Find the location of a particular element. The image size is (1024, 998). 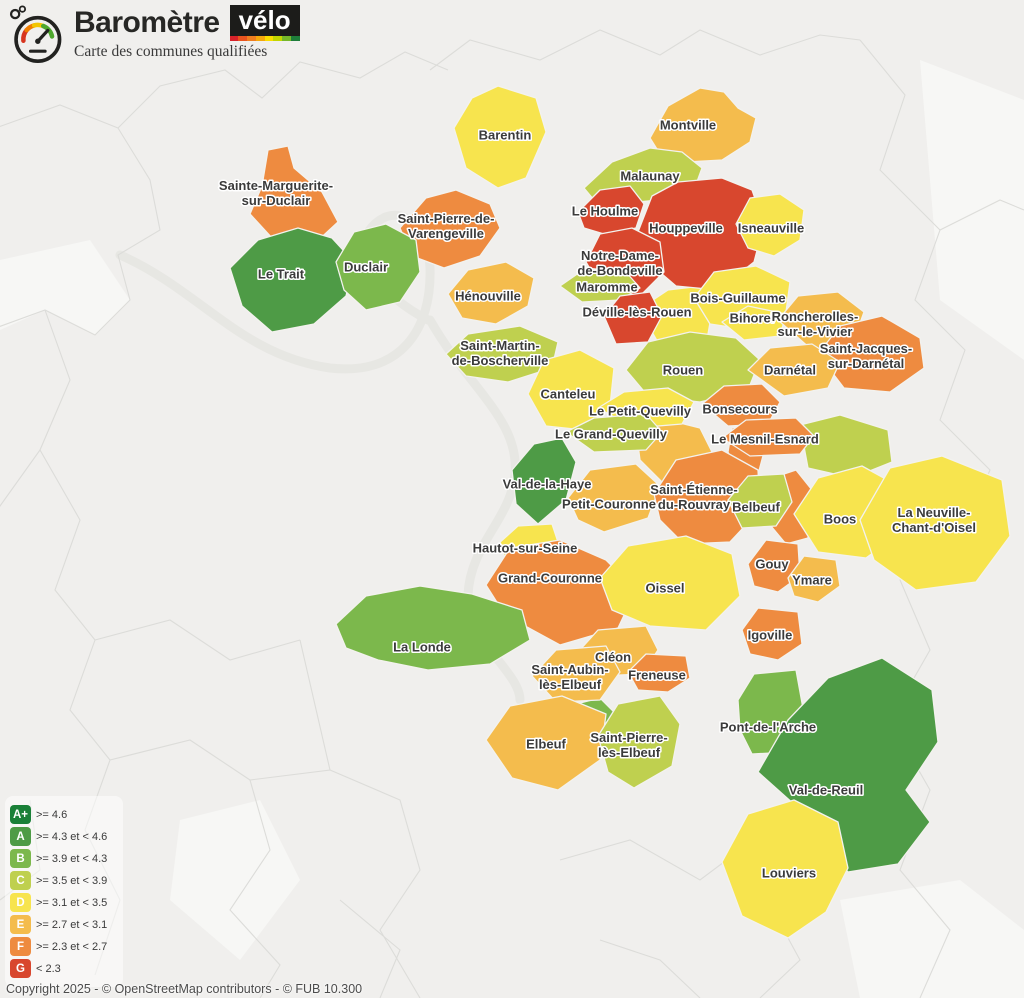

legend-row: C >= 3.5 et < 3.9 is located at coordinates (58, 880).